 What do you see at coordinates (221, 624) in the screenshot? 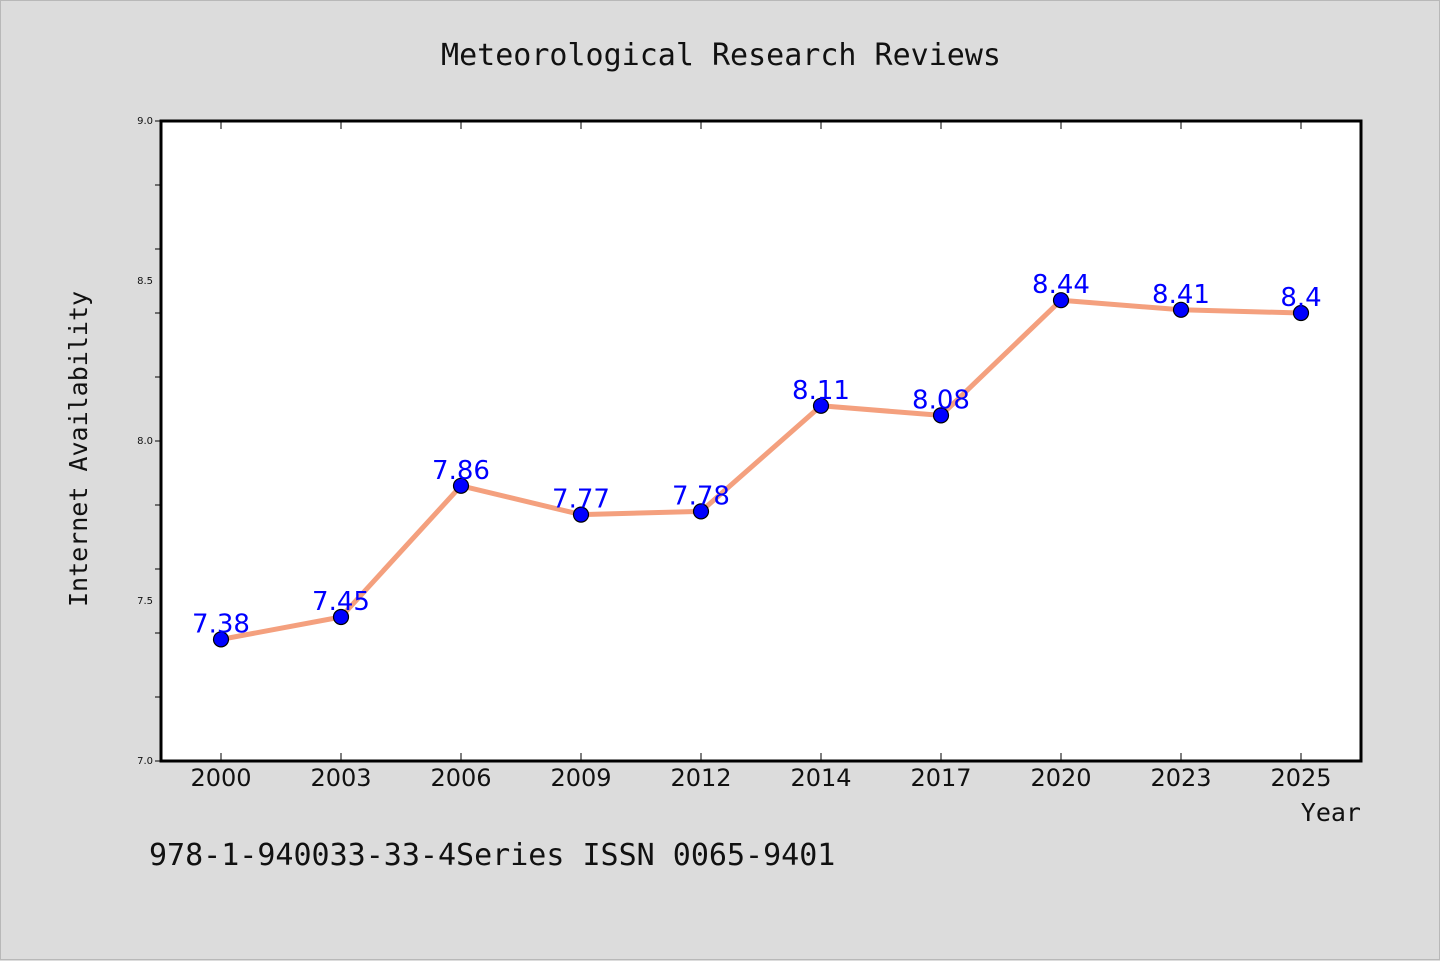
I see `data-label: 7.38` at bounding box center [221, 624].